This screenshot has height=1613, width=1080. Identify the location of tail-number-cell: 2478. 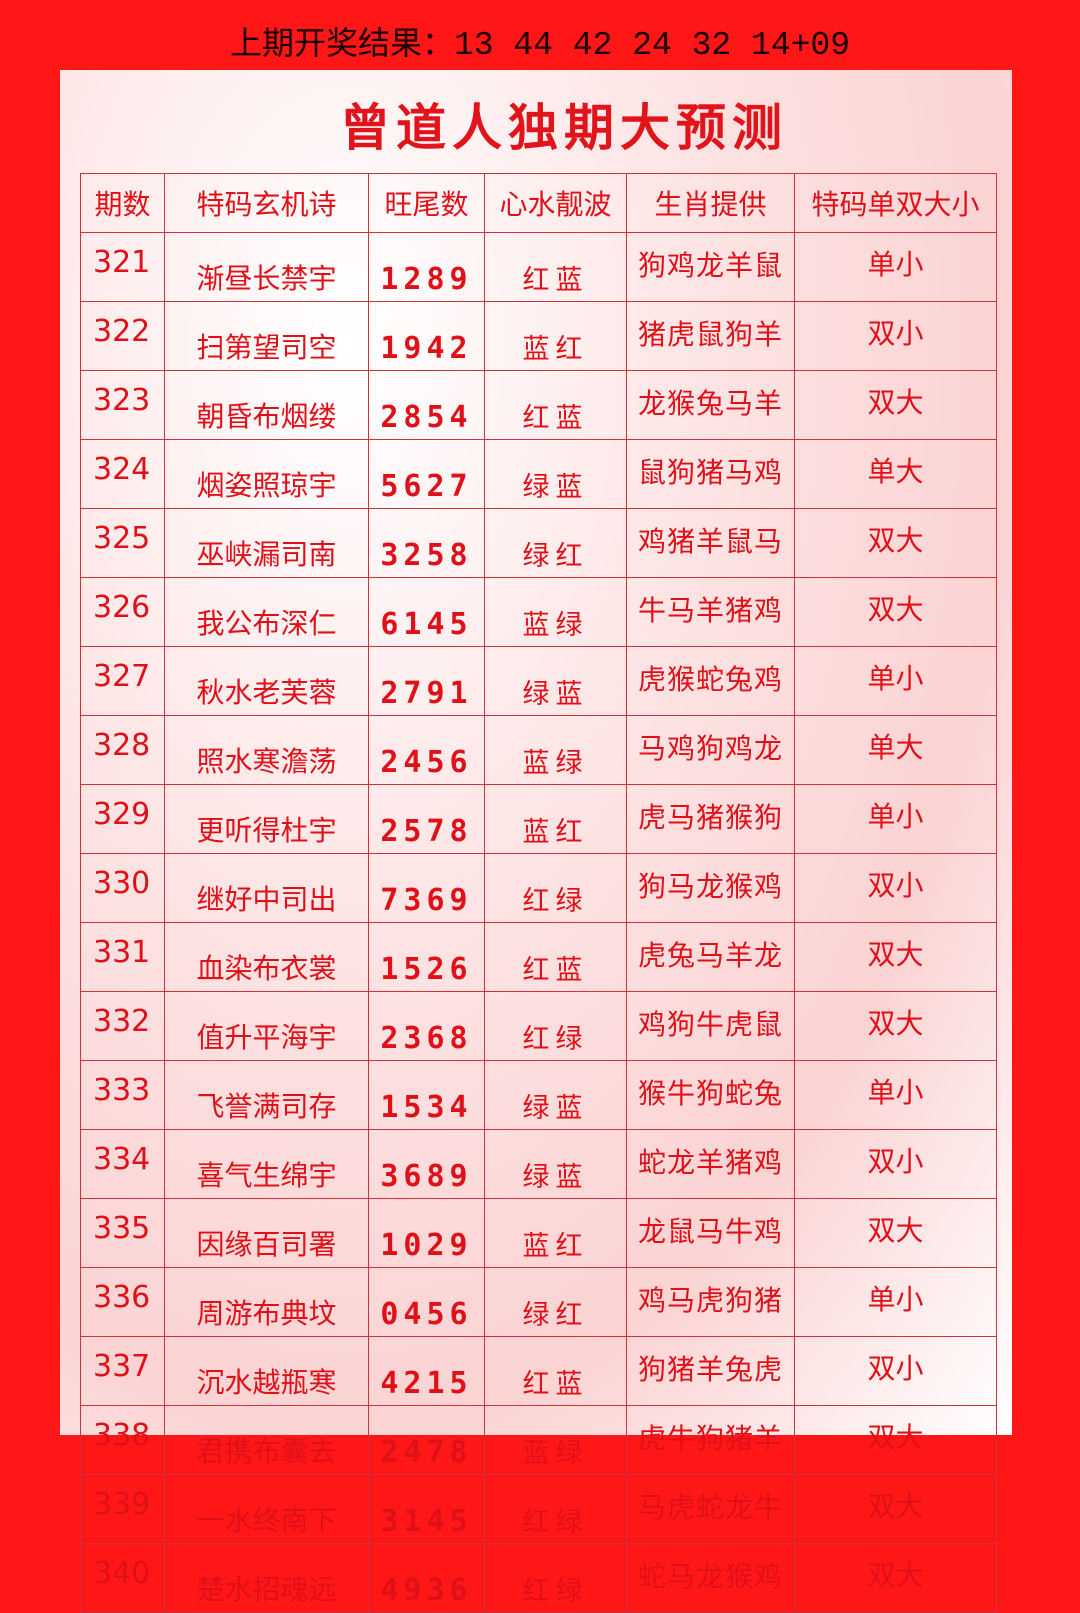
(426, 1440).